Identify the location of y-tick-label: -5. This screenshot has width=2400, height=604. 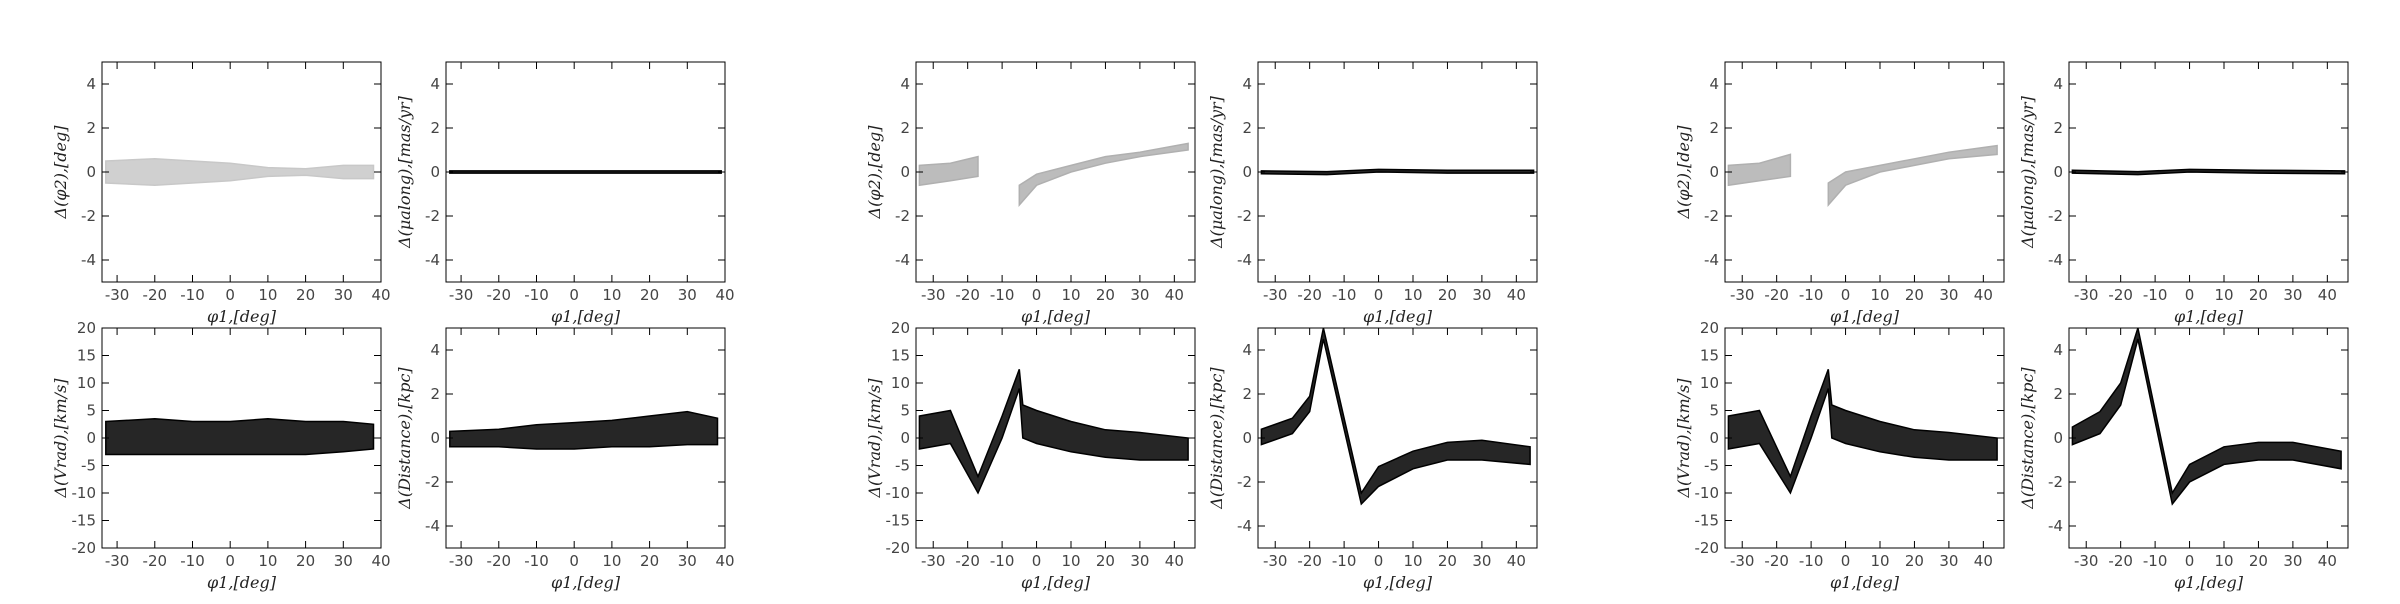
(1711, 466).